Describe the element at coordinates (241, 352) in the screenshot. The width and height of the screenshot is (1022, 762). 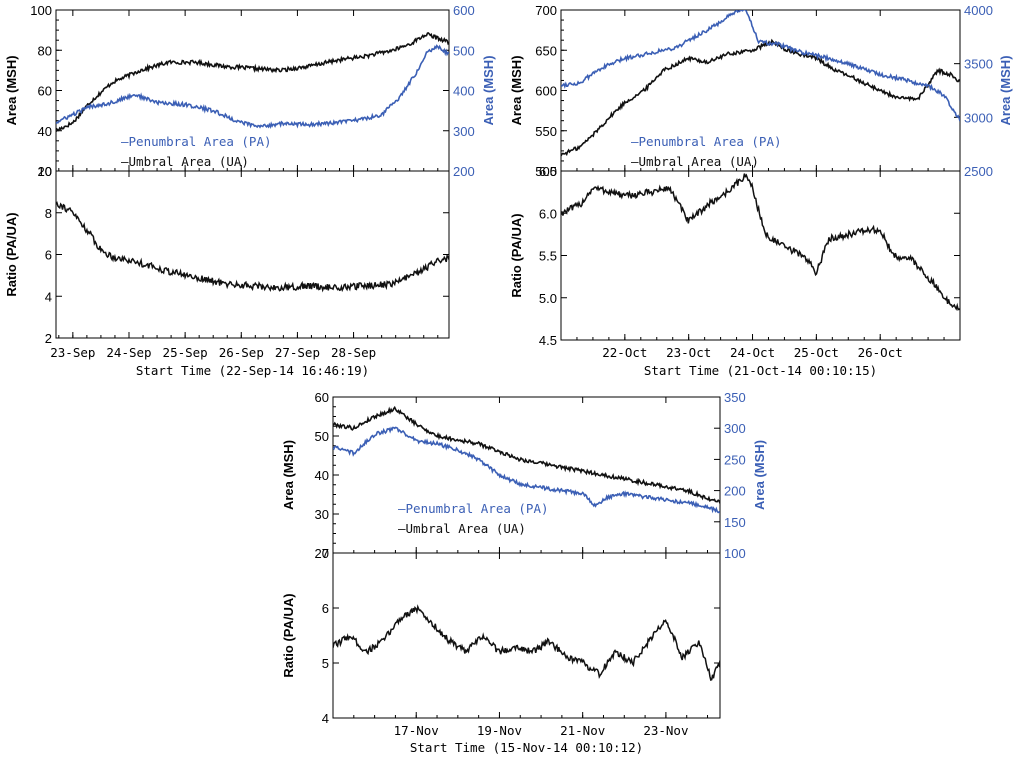
I see `x-tick-label: 26-Sep` at that location.